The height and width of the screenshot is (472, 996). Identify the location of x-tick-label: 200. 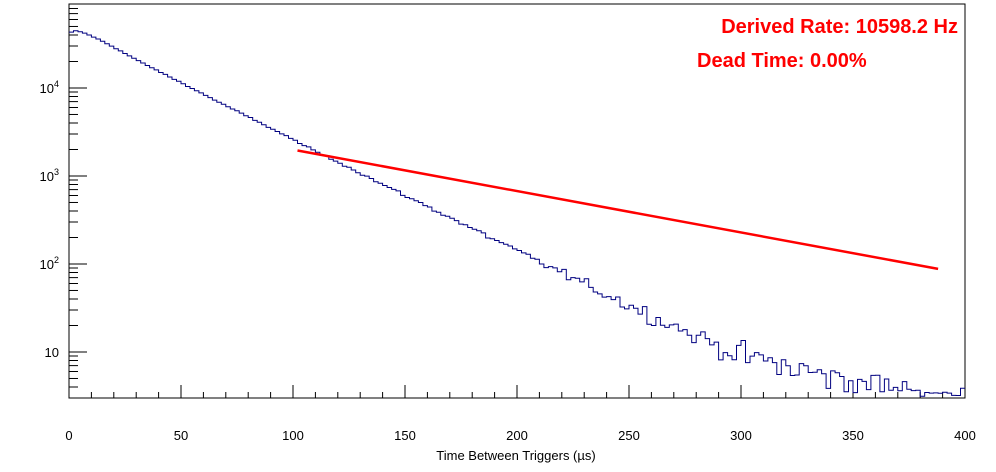
(517, 435).